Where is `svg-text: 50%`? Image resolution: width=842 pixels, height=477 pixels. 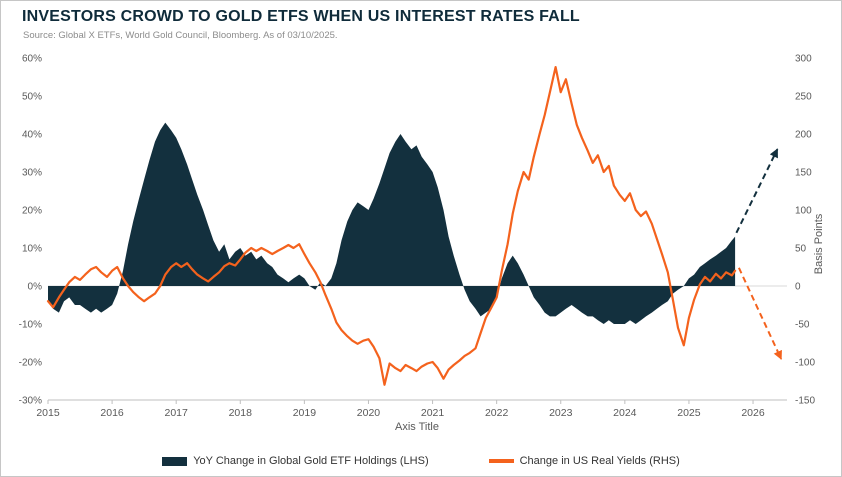
svg-text: 50% is located at coordinates (32, 97).